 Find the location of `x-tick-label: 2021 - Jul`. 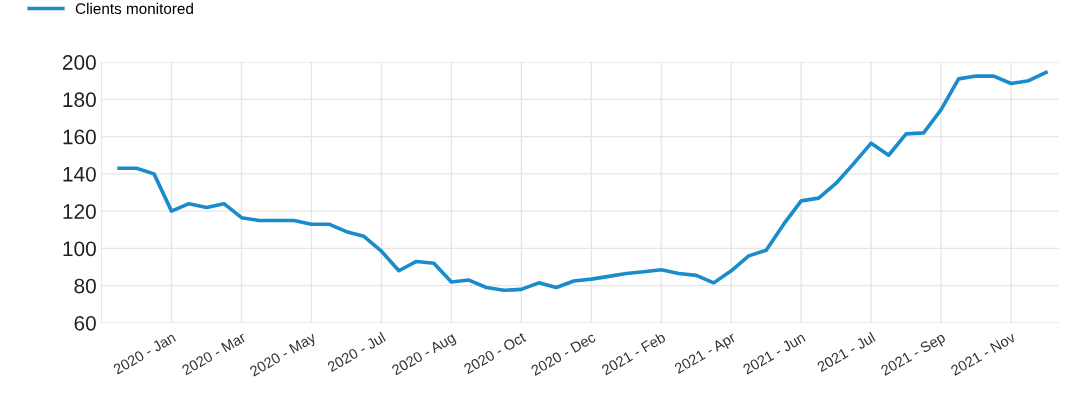

x-tick-label: 2021 - Jul is located at coordinates (846, 352).